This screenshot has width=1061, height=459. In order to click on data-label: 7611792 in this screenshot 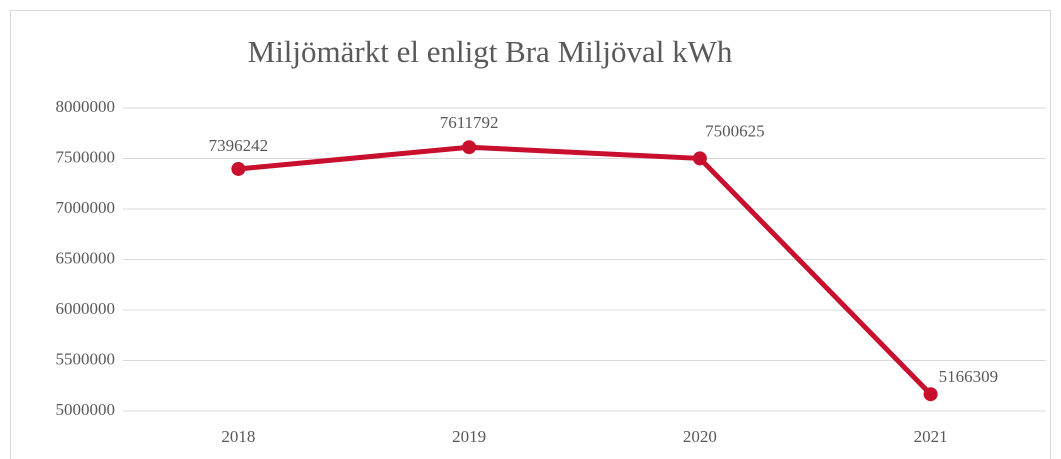, I will do `click(469, 122)`.